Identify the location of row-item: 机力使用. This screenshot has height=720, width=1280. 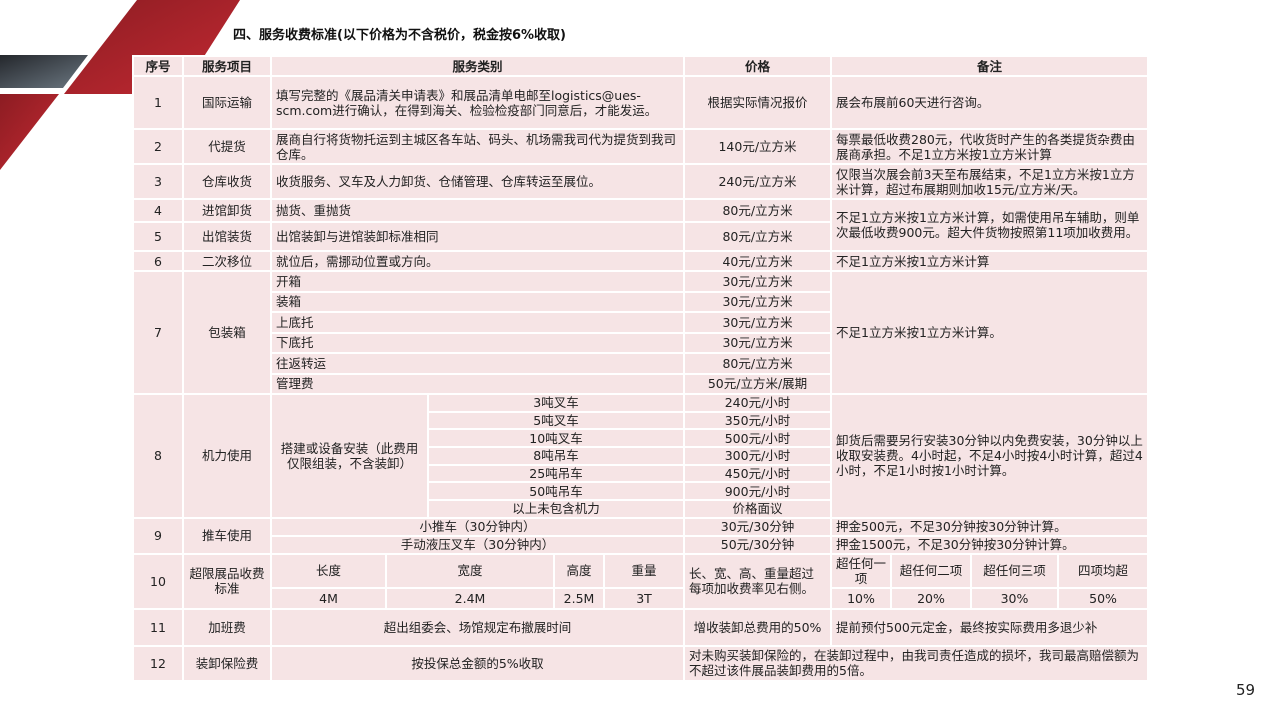
(227, 456).